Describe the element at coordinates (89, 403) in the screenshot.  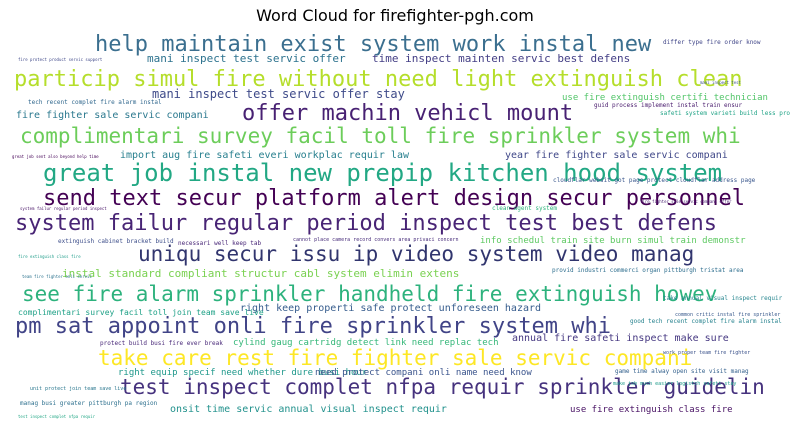
I see `word-cloud-phrase: manag busi greater pittburgh pa region` at that location.